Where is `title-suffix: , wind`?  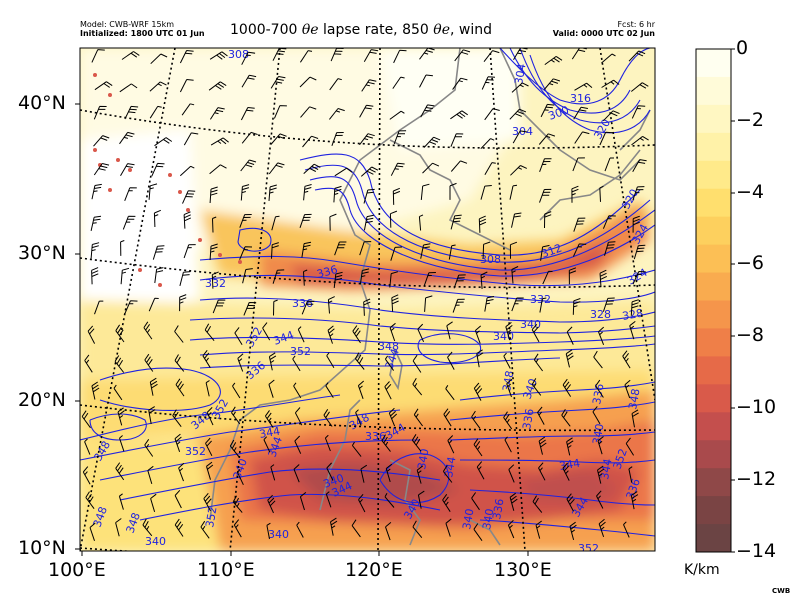
title-suffix: , wind is located at coordinates (470, 30).